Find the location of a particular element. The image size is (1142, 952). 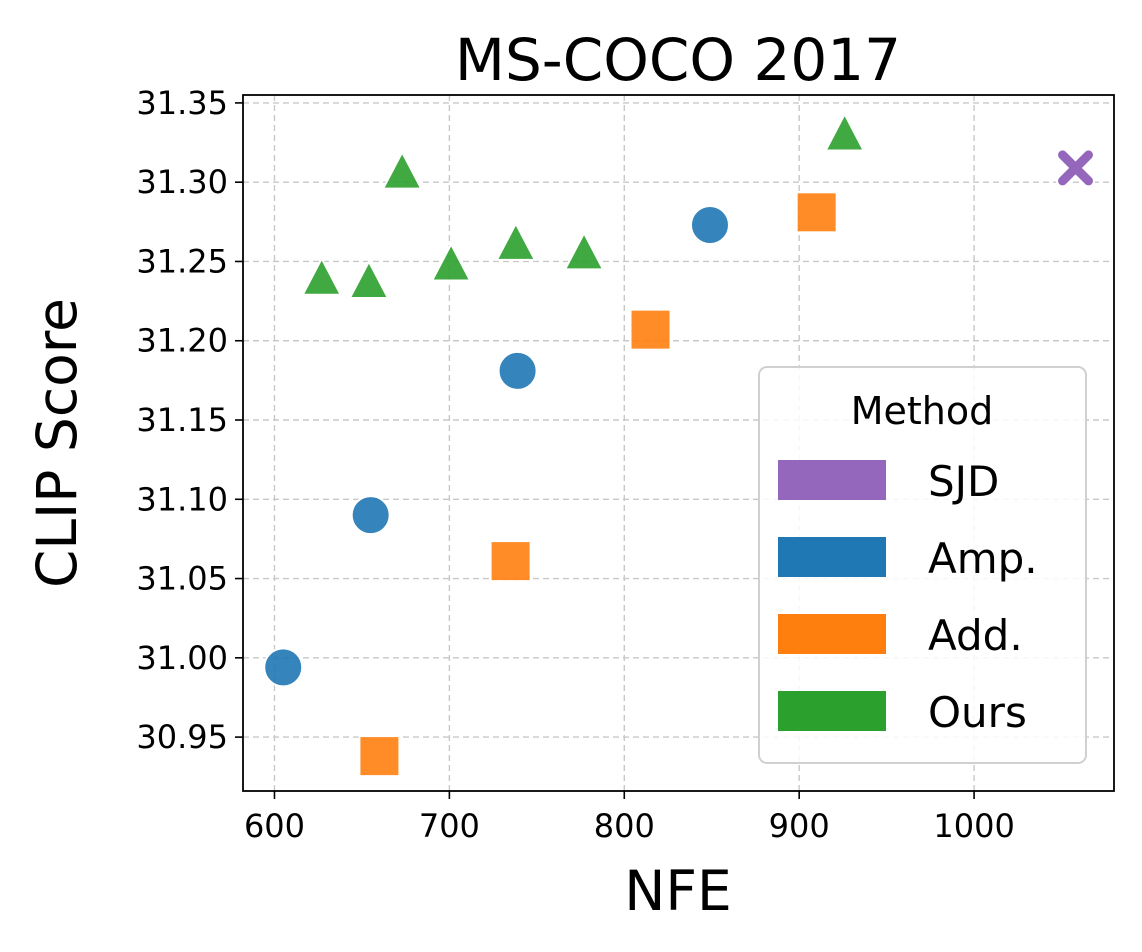

legend-label: Amp. is located at coordinates (983, 558).